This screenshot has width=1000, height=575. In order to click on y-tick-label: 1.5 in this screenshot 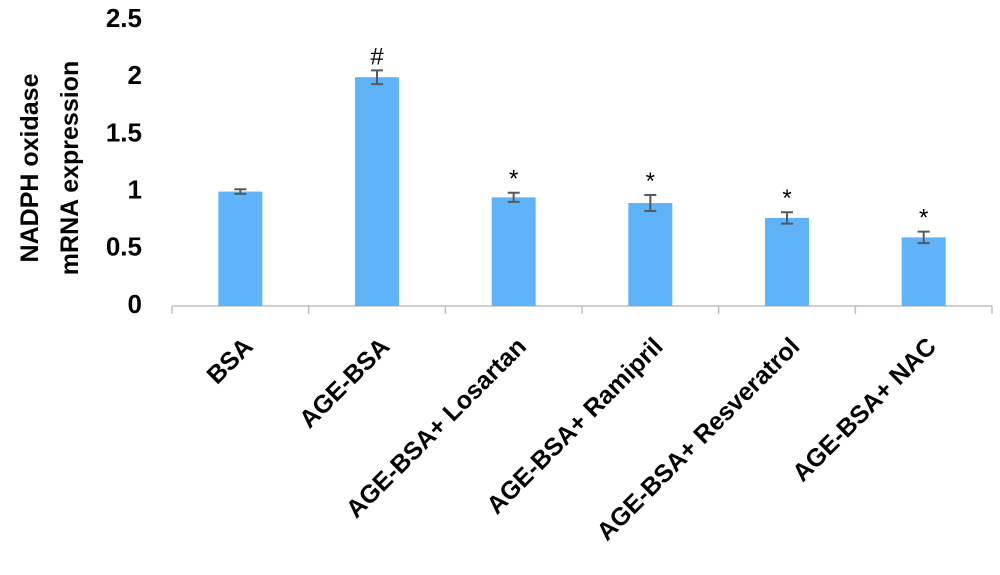, I will do `click(124, 132)`.